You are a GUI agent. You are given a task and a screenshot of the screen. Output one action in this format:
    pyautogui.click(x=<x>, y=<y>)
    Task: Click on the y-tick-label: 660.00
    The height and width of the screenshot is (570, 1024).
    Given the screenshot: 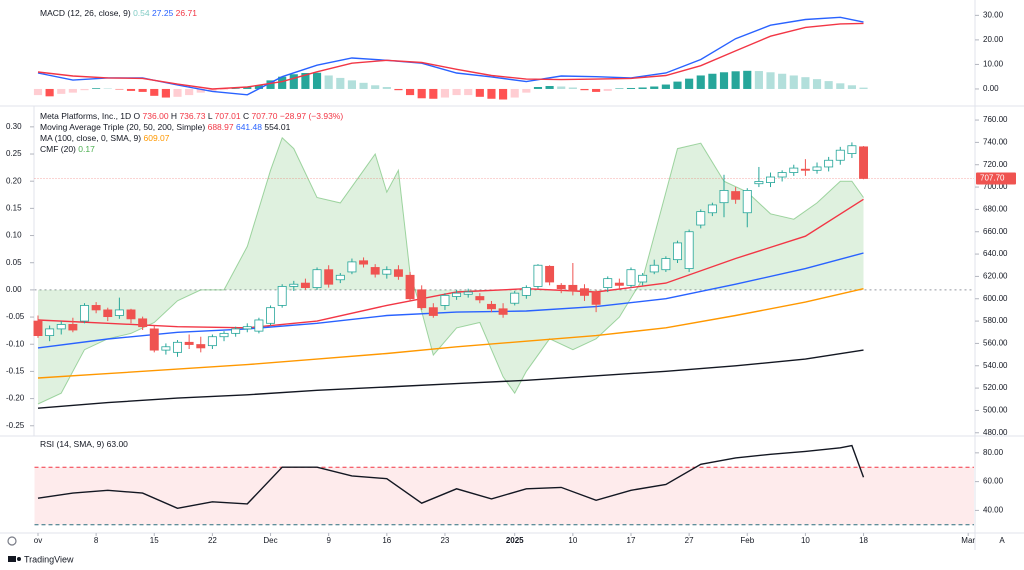 What is the action you would take?
    pyautogui.click(x=995, y=231)
    